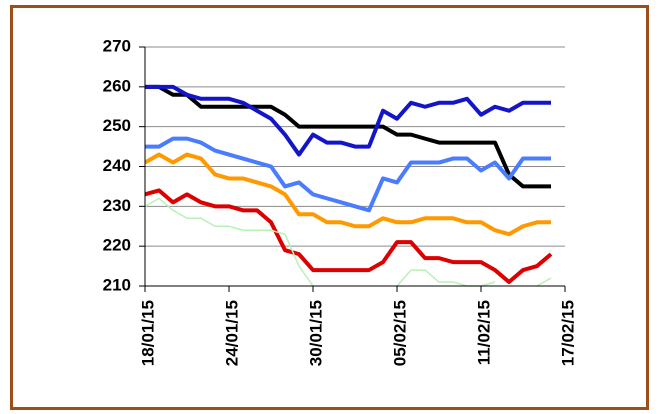  I want to click on x-tick-label: 30/01/15, so click(315, 333).